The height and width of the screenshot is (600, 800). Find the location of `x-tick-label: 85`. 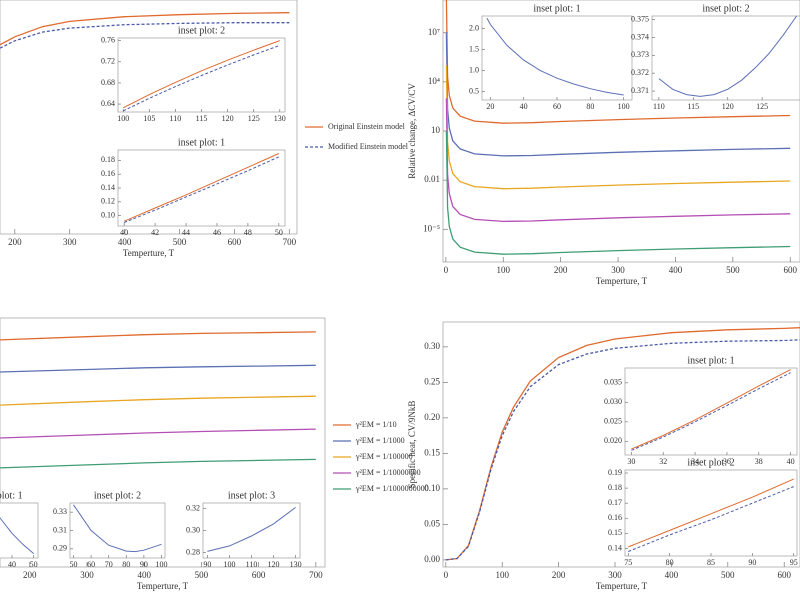

x-tick-label: 85 is located at coordinates (711, 562).